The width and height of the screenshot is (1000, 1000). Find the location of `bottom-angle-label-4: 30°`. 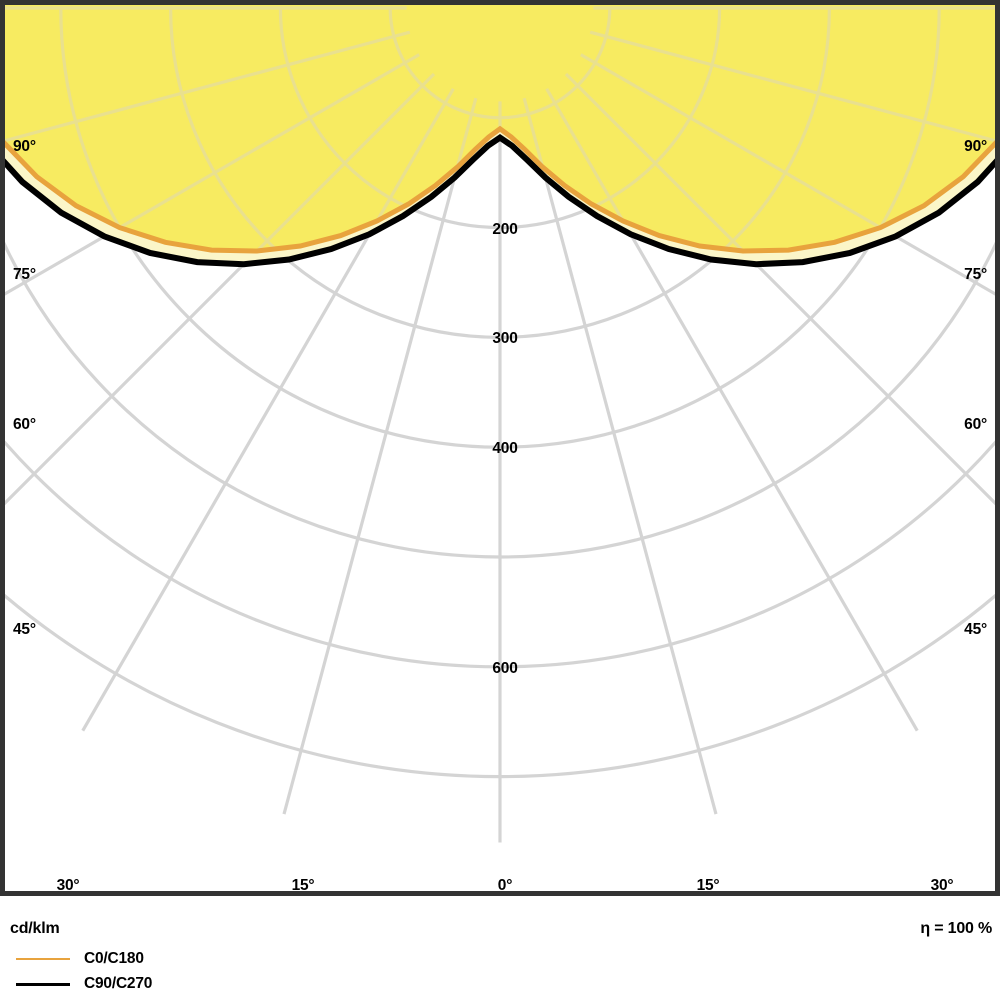

bottom-angle-label-4: 30° is located at coordinates (942, 885).